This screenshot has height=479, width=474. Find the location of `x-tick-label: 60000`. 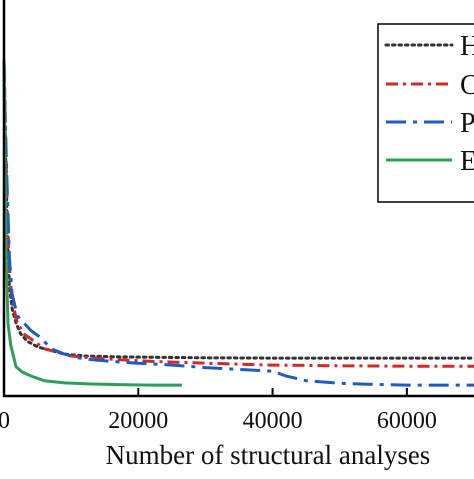

x-tick-label: 60000 is located at coordinates (407, 421).